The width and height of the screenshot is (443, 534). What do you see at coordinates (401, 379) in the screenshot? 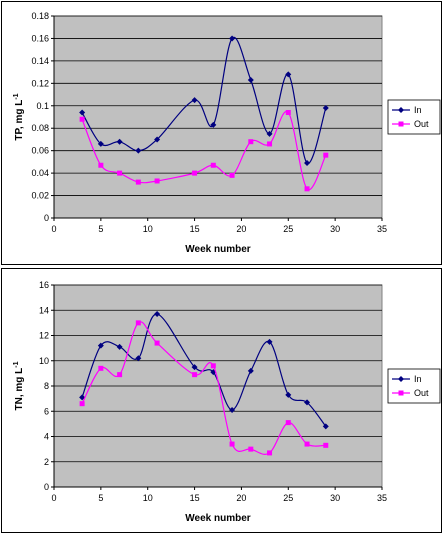
I see `tn-legend-marker-in` at bounding box center [401, 379].